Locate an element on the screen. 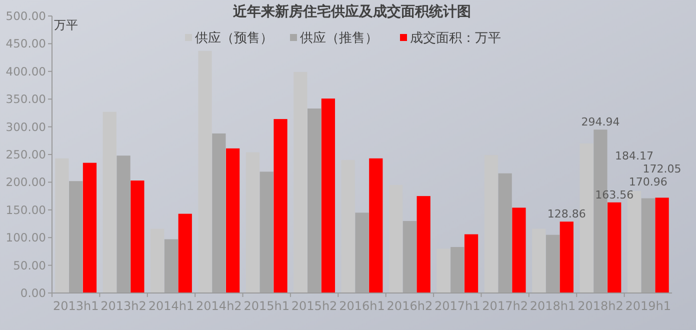 This screenshot has height=330, width=696. x-tick-label: 2013h1 is located at coordinates (75, 306).